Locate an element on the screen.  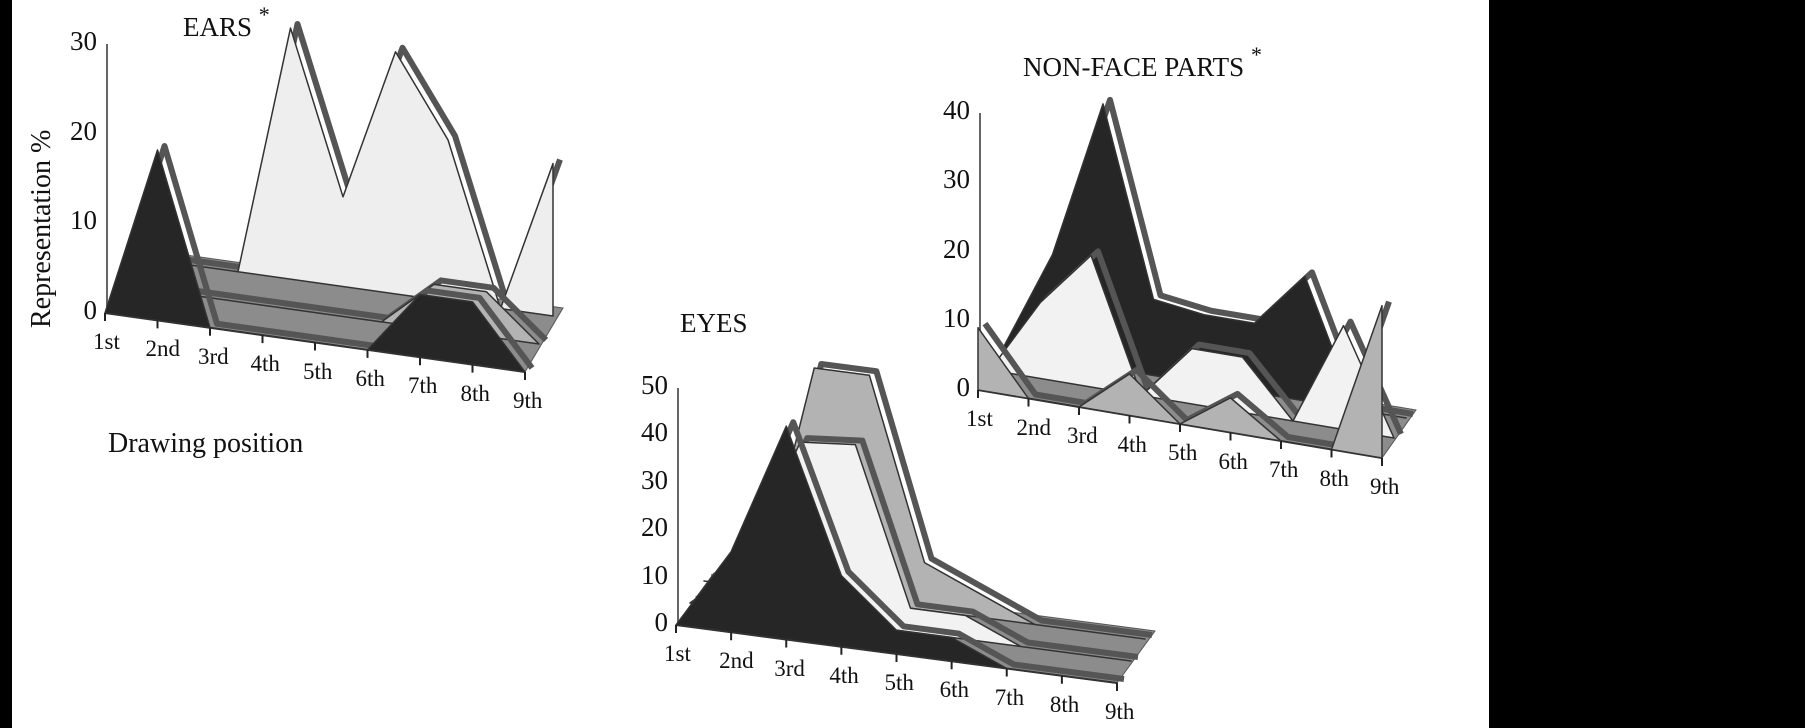
nonface-x-tick-label: 1st is located at coordinates (979, 418).